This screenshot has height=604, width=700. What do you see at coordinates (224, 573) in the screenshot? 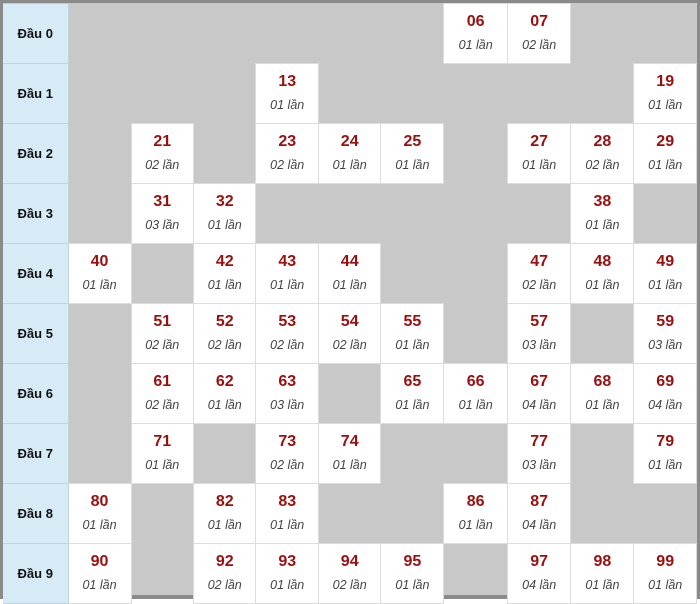
I see `number-cell: 92 02 lần` at bounding box center [224, 573].